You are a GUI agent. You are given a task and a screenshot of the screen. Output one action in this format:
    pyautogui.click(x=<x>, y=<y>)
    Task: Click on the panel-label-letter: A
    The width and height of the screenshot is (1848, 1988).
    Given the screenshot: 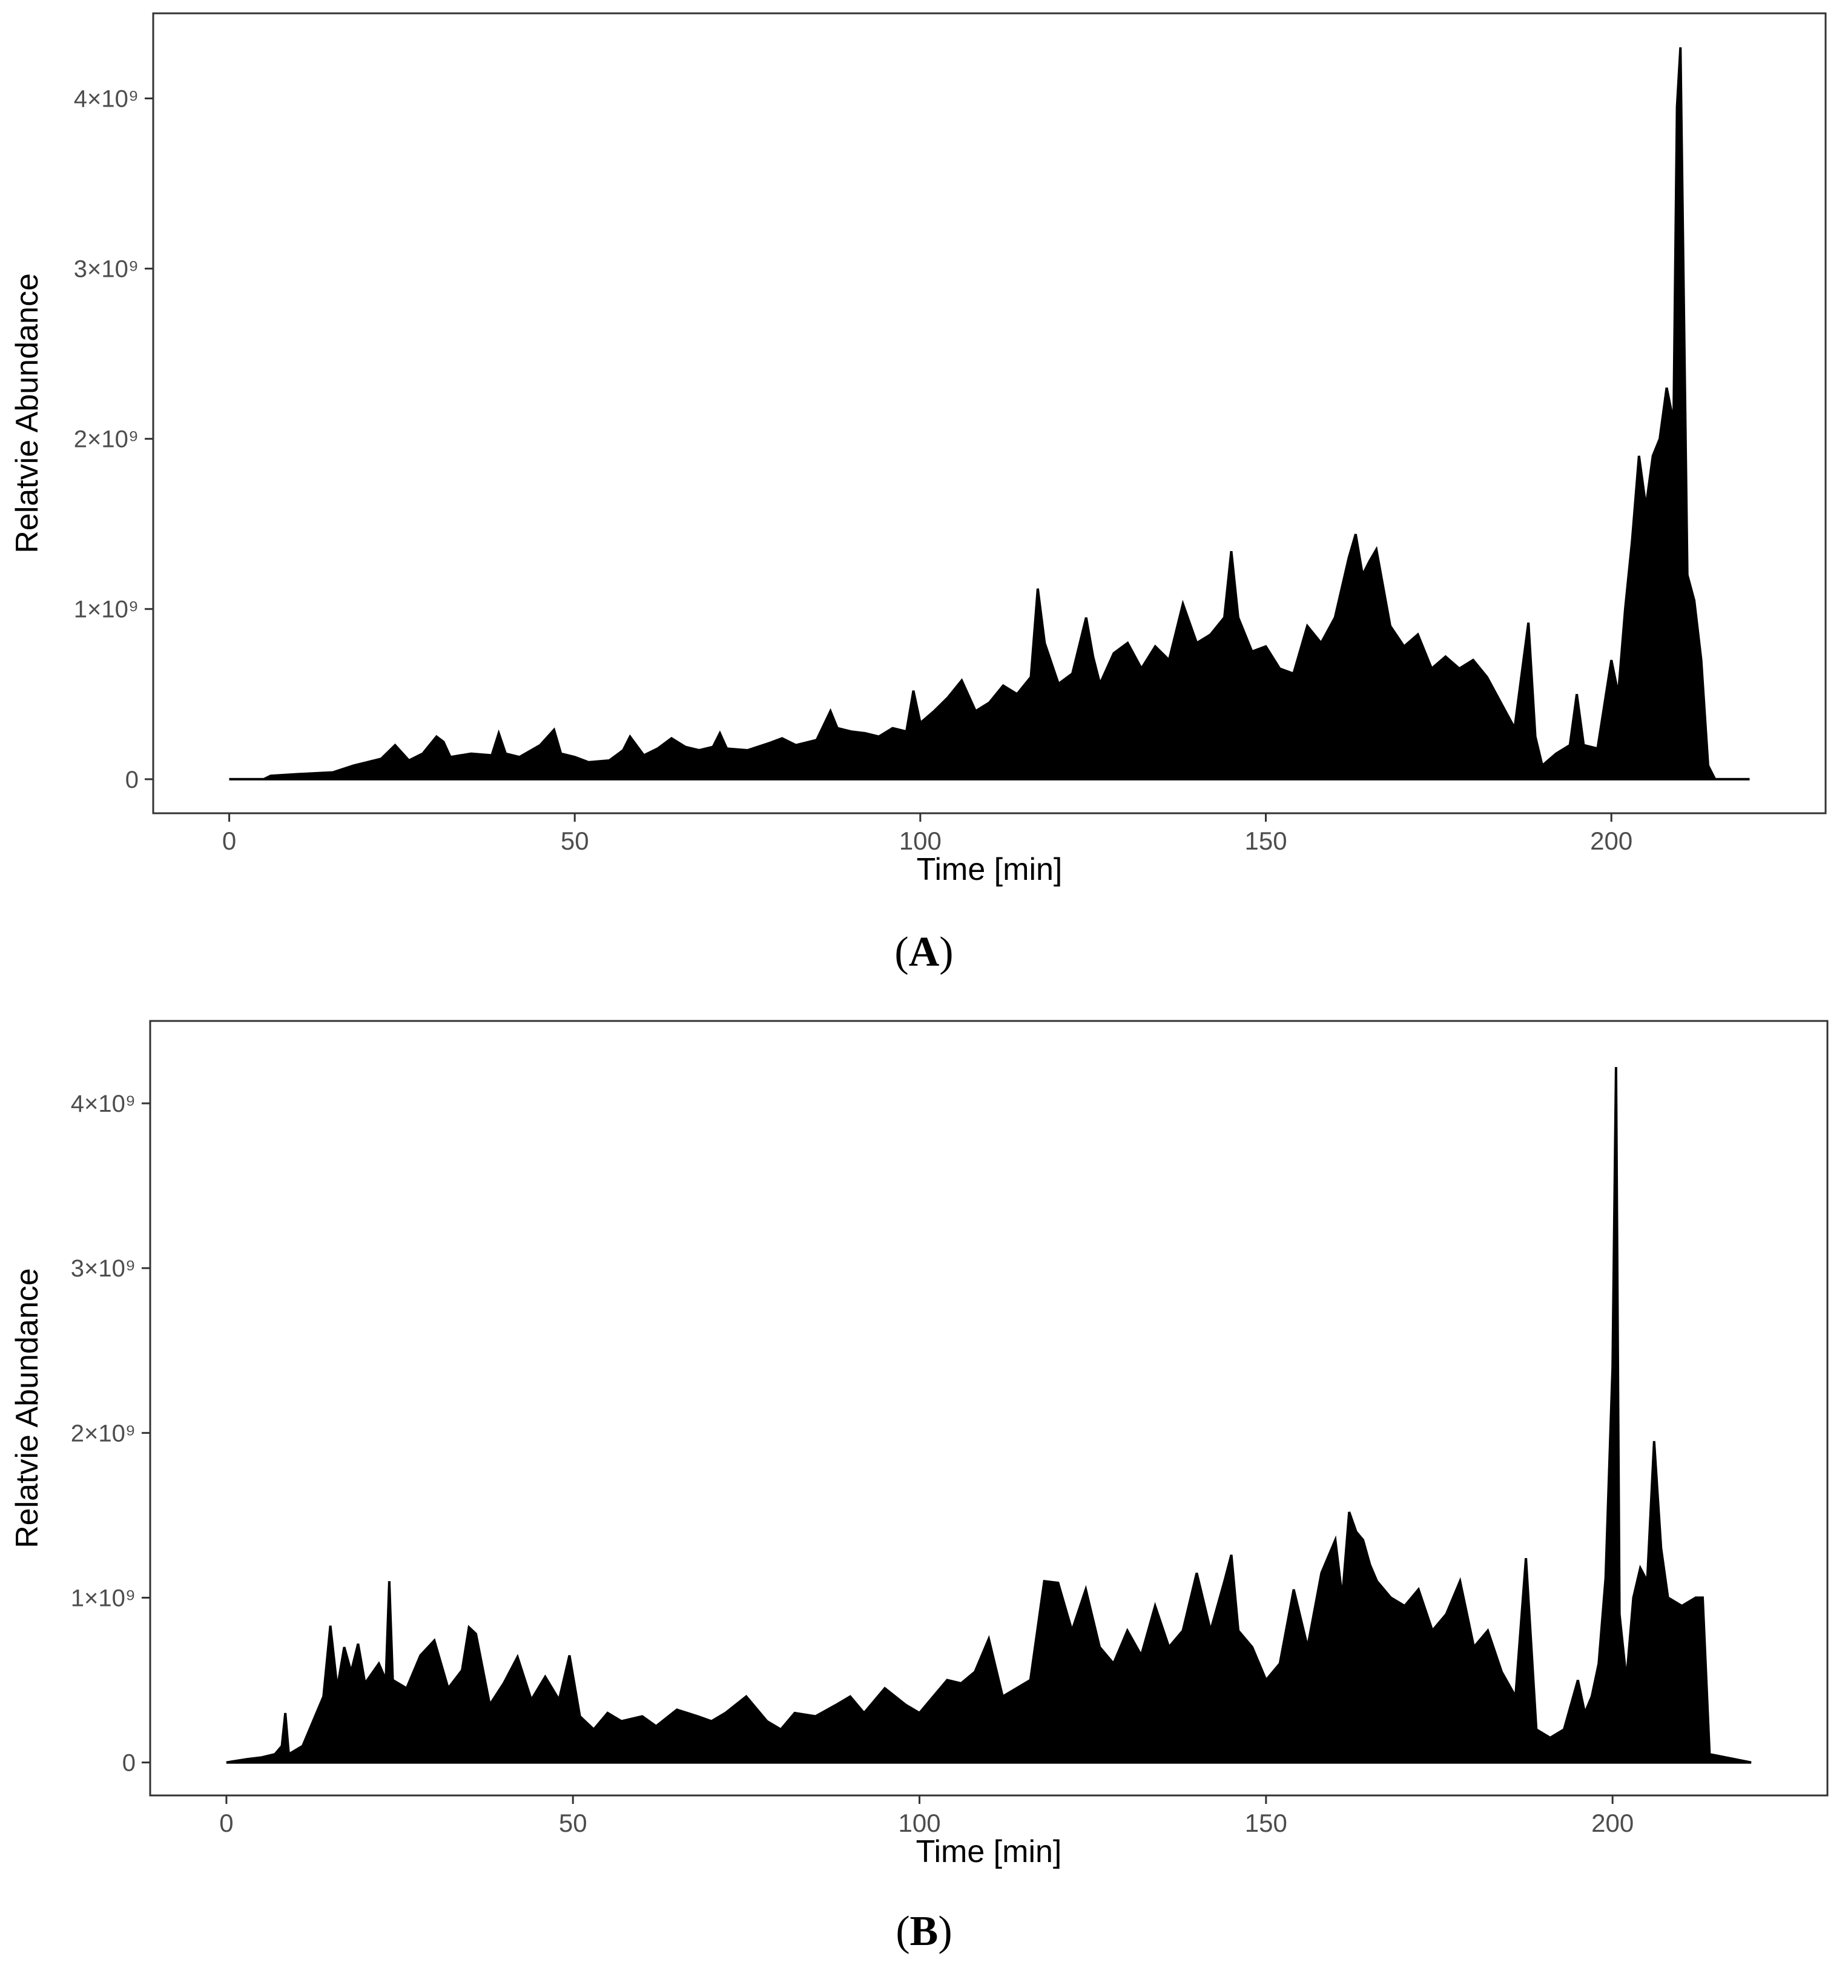 What is the action you would take?
    pyautogui.click(x=925, y=952)
    